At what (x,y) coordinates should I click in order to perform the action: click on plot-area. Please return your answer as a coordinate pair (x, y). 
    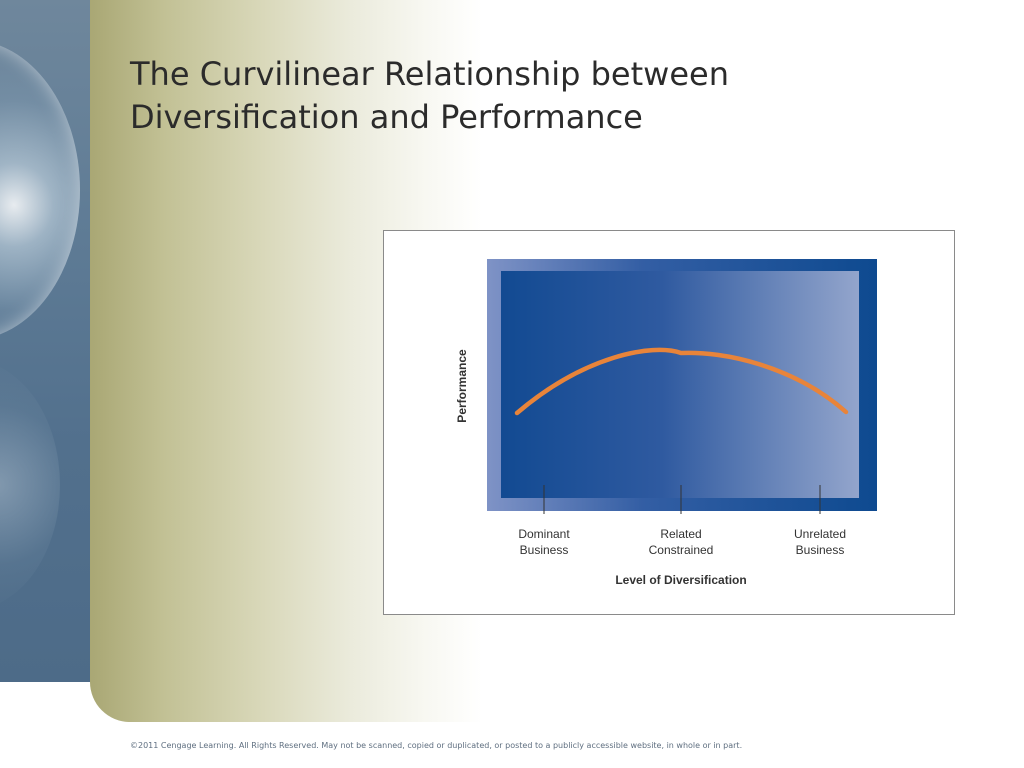
    Looking at the image, I should click on (680, 384).